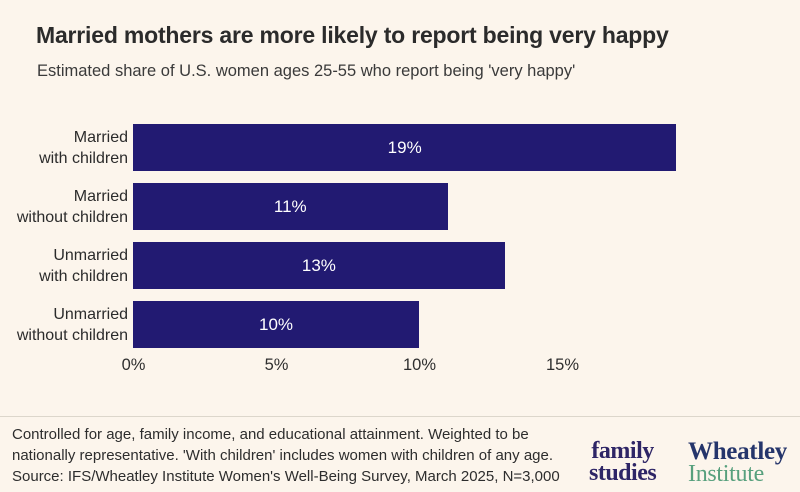 The width and height of the screenshot is (800, 492). I want to click on bar-row: Married without children 11%, so click(400, 206).